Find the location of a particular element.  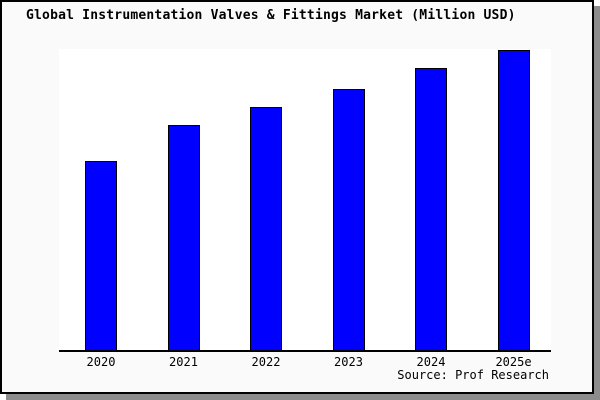

bar-2025e is located at coordinates (513, 200).